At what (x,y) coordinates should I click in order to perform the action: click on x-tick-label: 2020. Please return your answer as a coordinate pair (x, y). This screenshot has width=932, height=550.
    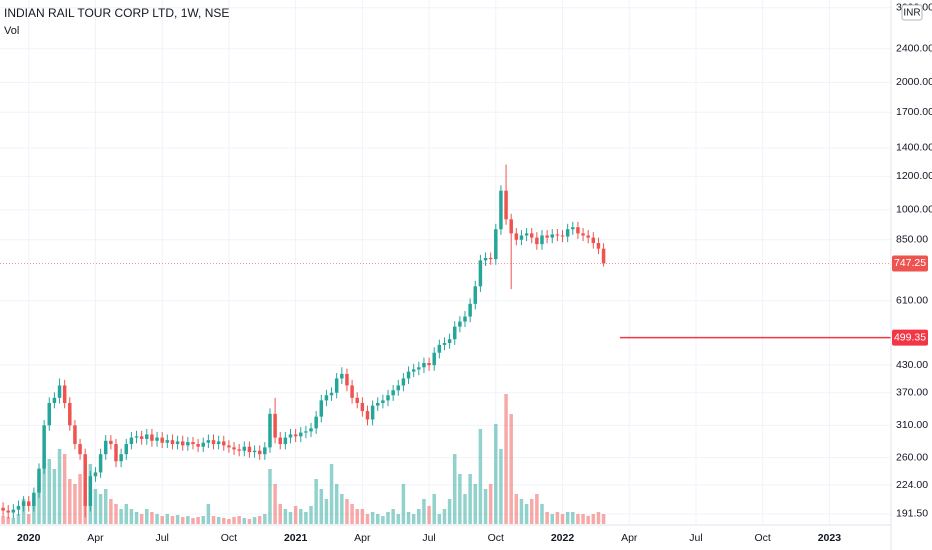
    Looking at the image, I should click on (29, 538).